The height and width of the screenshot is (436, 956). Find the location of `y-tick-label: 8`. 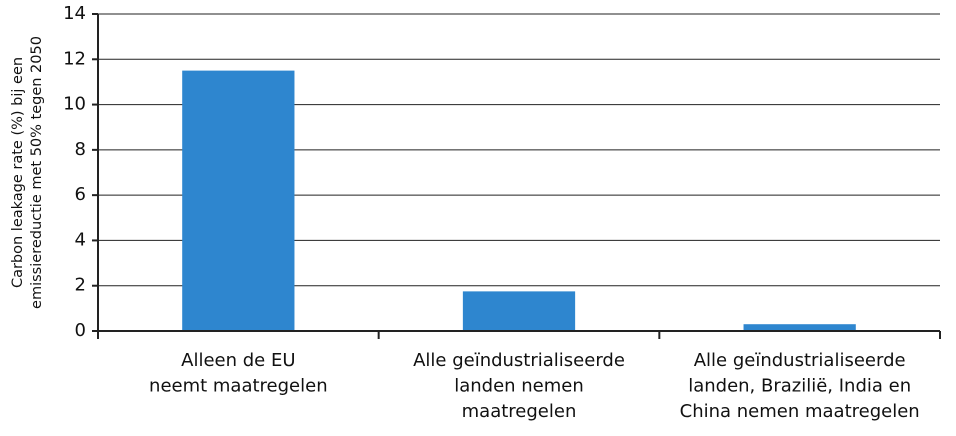

y-tick-label: 8 is located at coordinates (80, 149).